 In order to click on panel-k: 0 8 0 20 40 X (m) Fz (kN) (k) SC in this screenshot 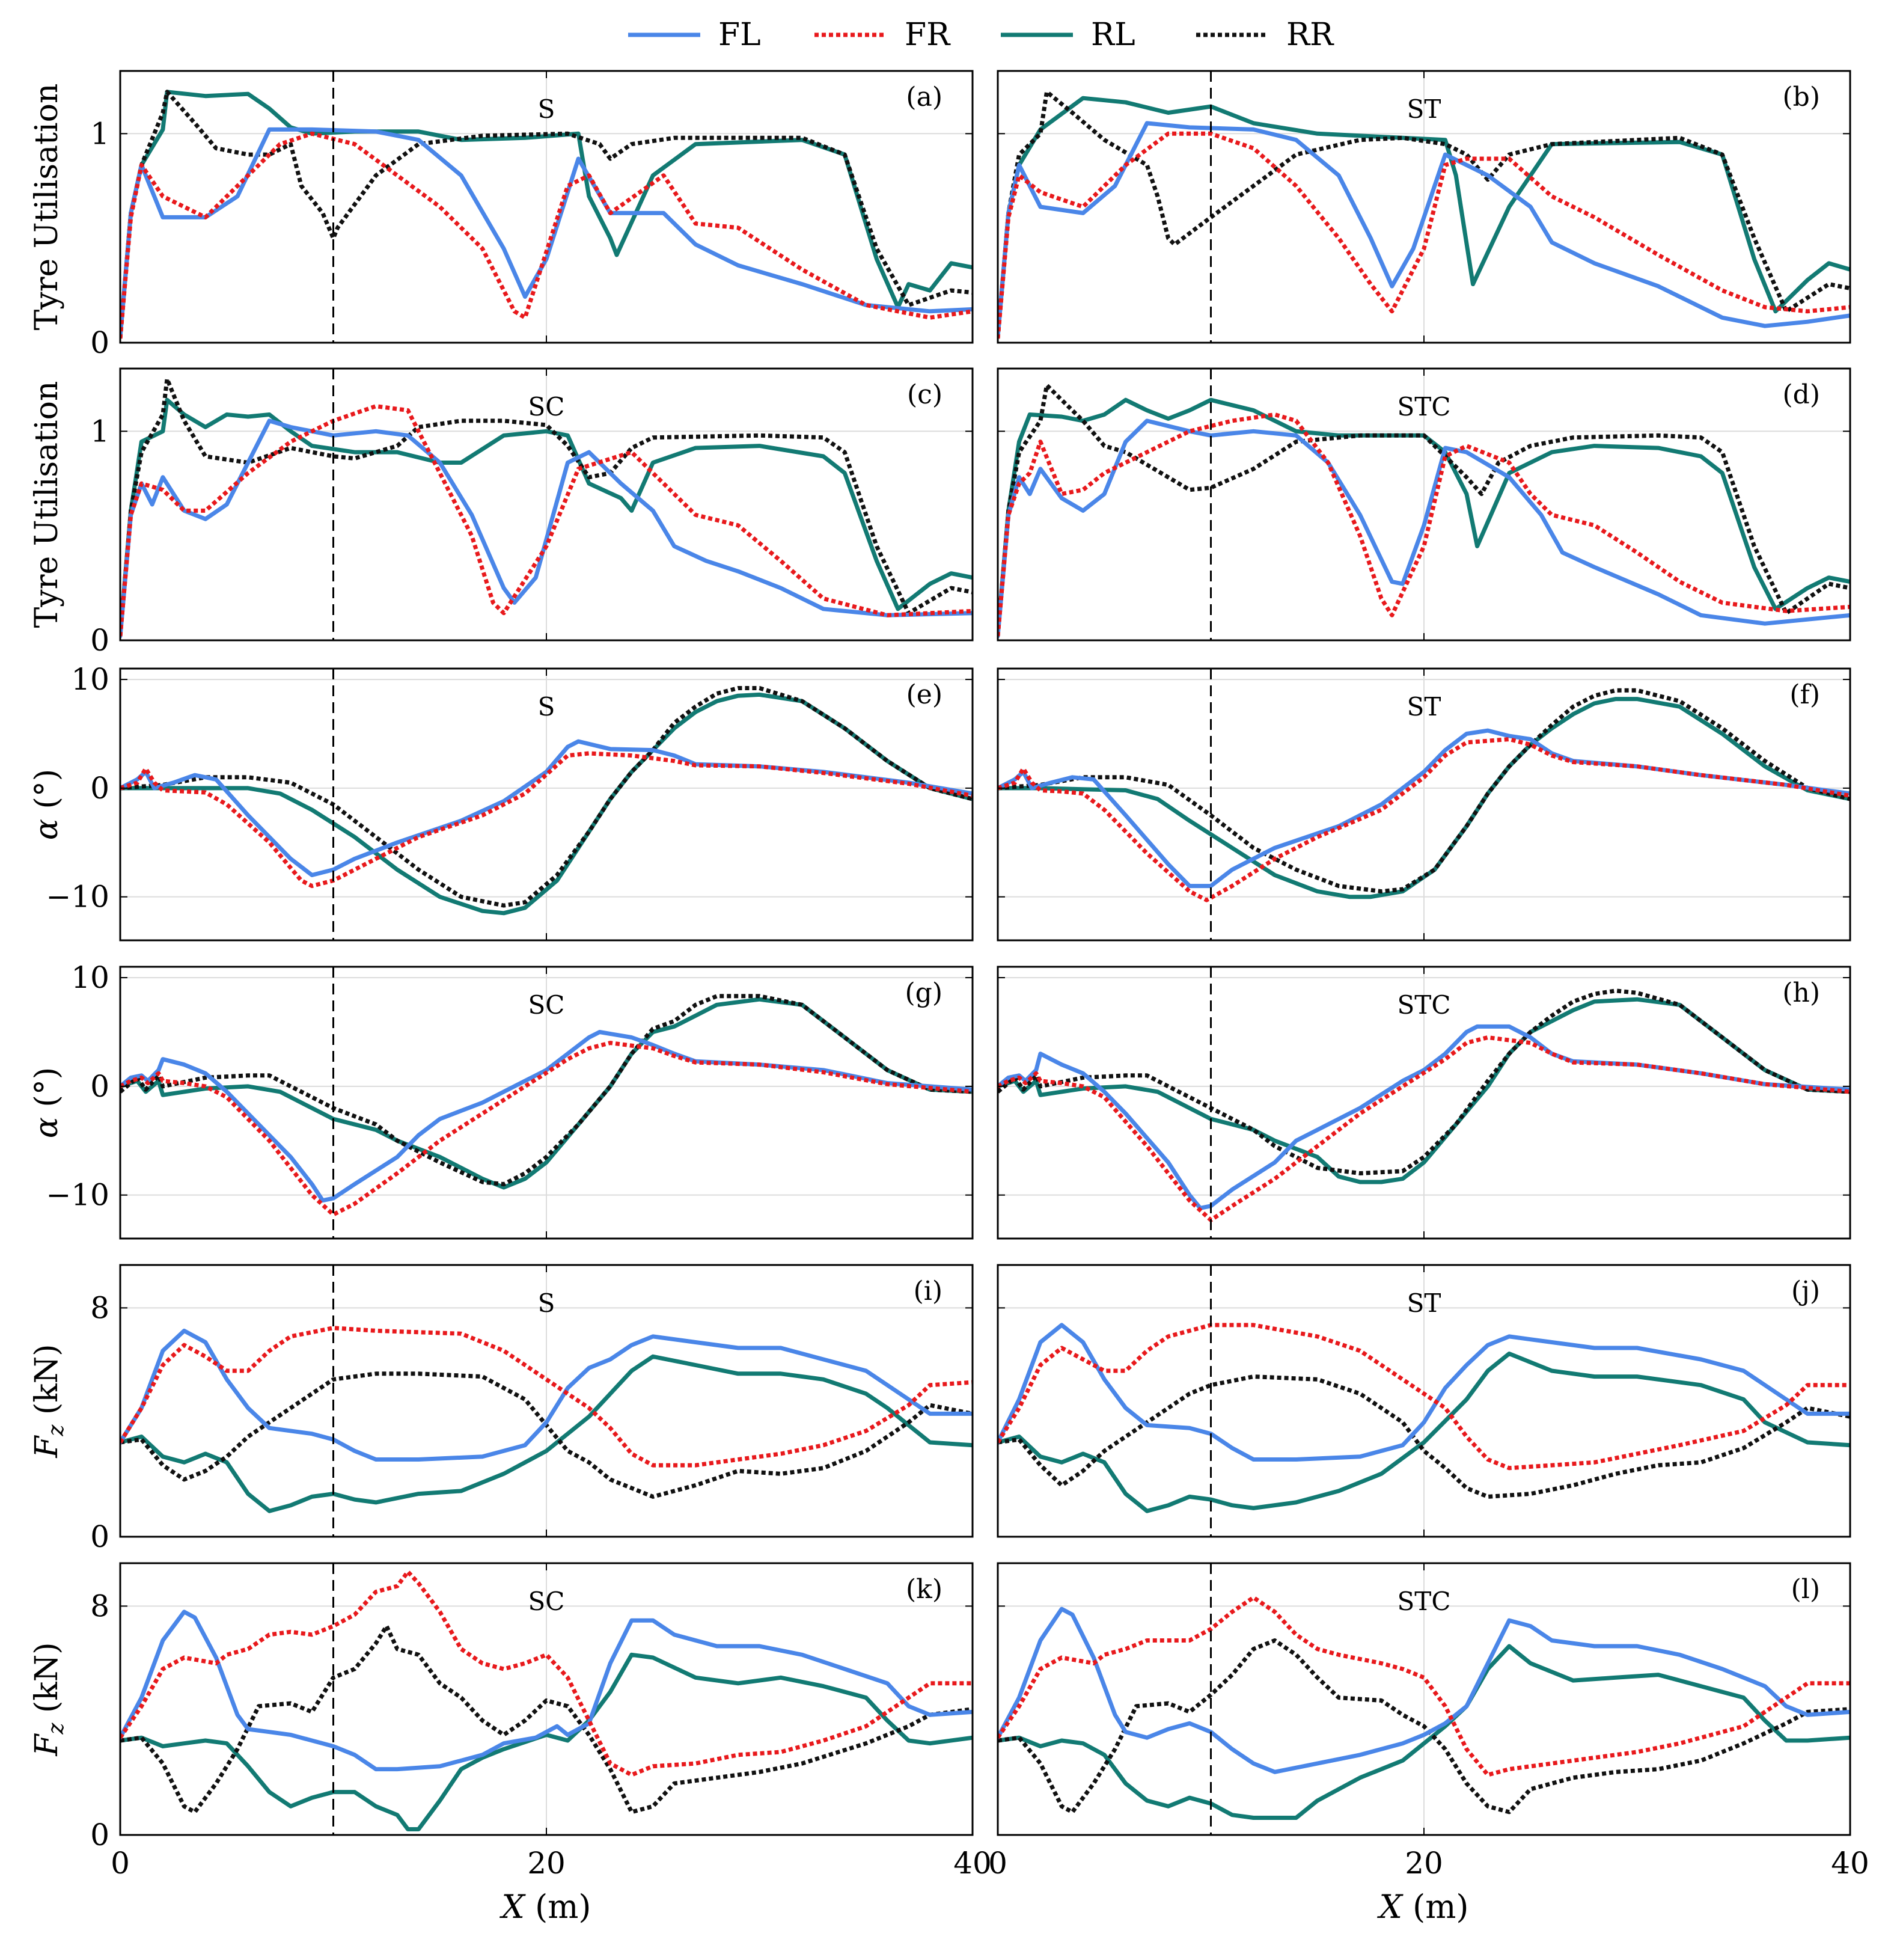, I will do `click(510, 1744)`.